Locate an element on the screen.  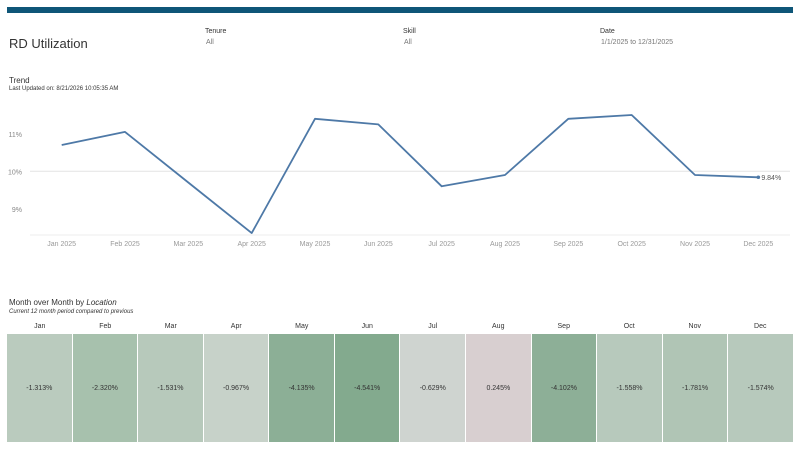
month-header-apr: Apr is located at coordinates (236, 326).